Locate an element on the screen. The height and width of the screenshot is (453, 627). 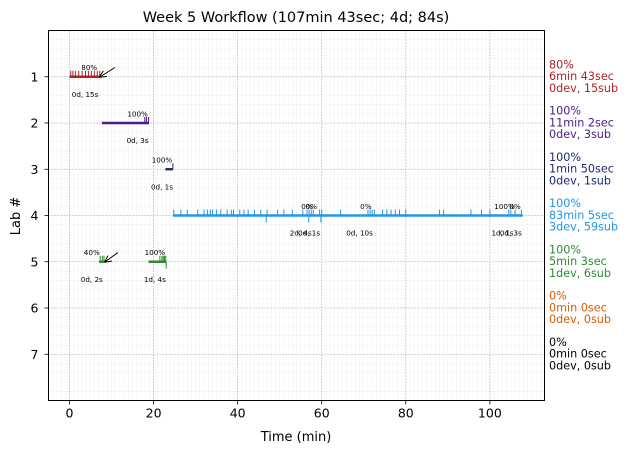
y-tick-label: 3 is located at coordinates (35, 169).